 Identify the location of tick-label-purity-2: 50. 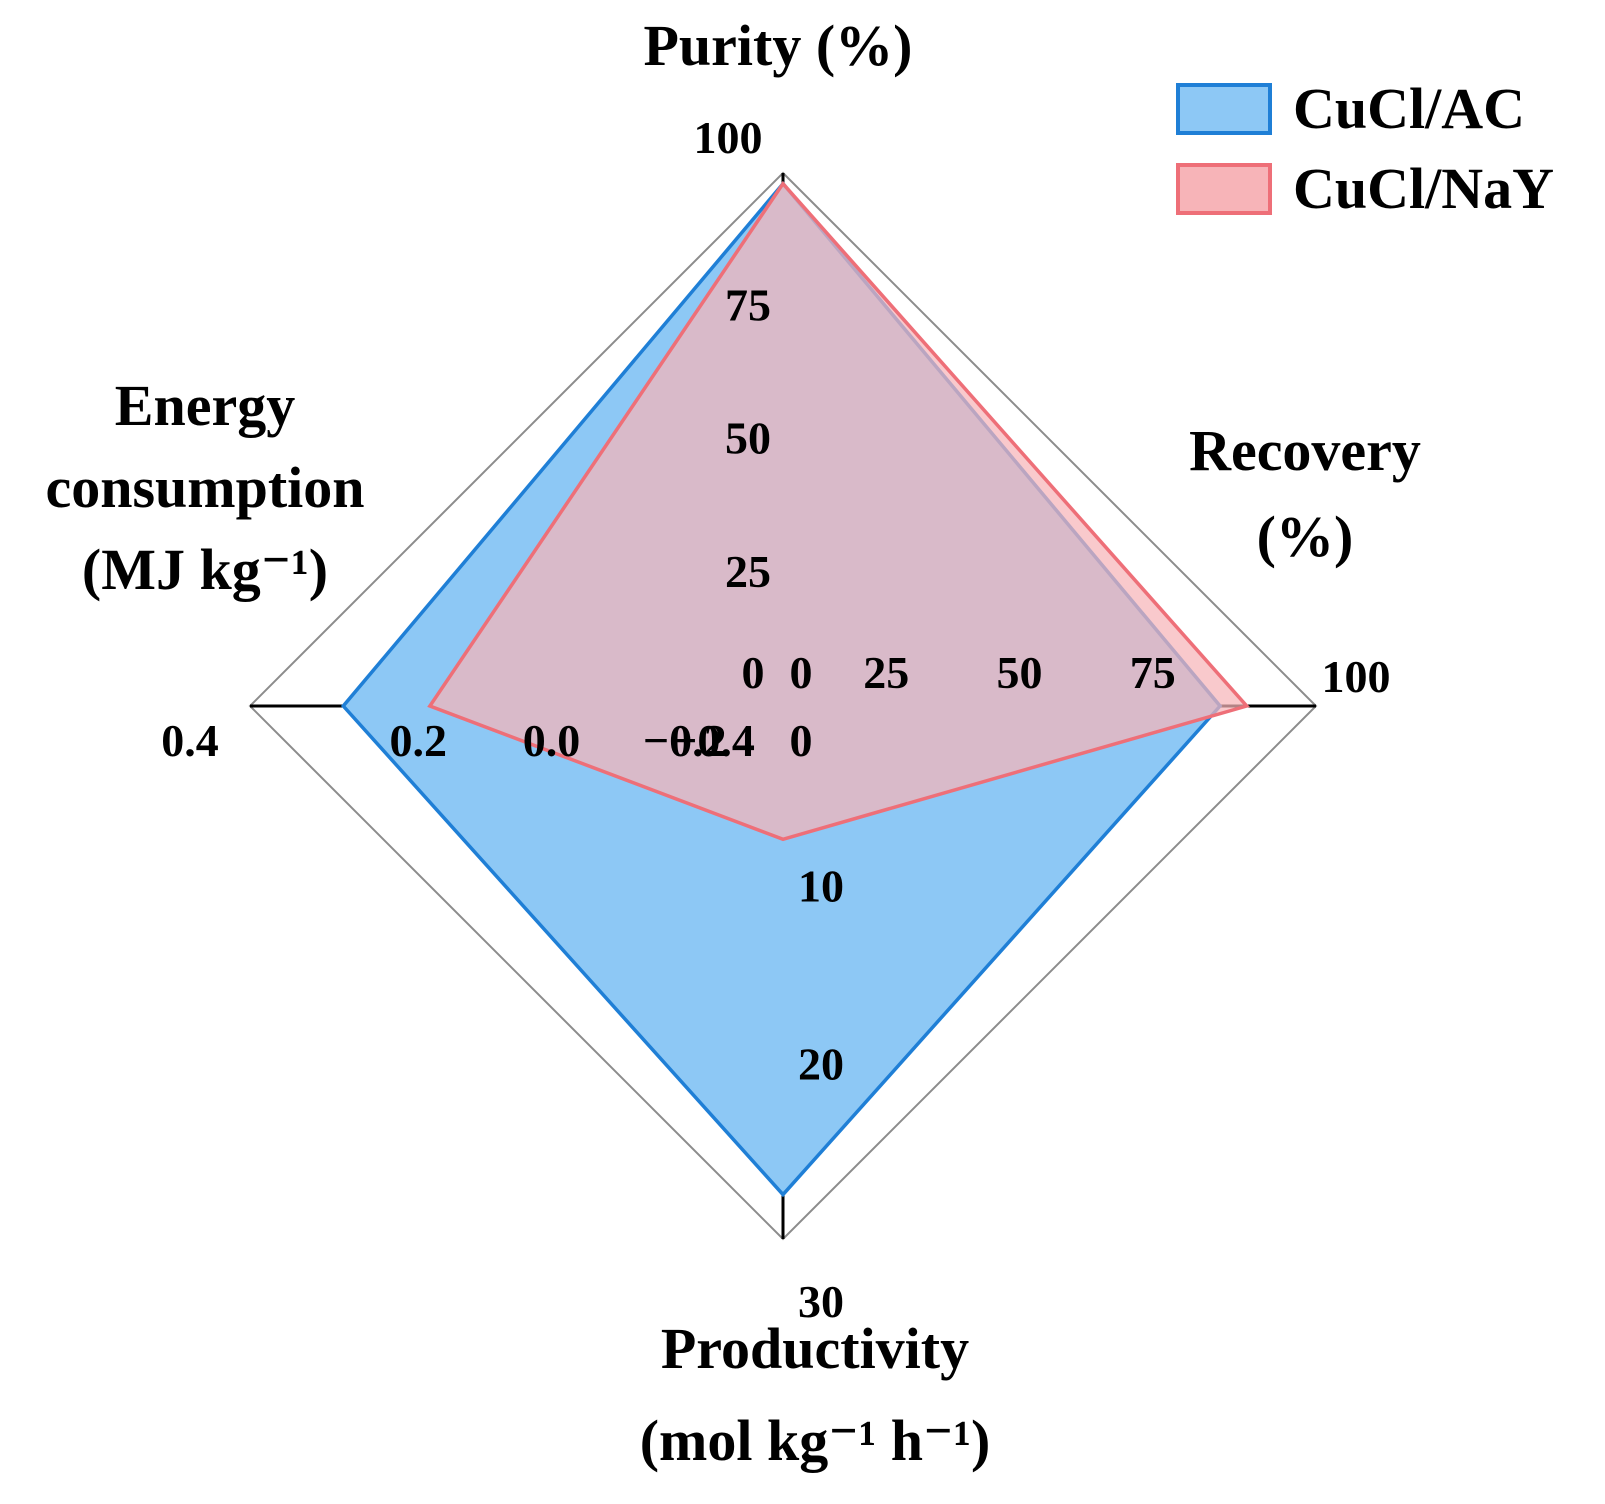
(748, 438).